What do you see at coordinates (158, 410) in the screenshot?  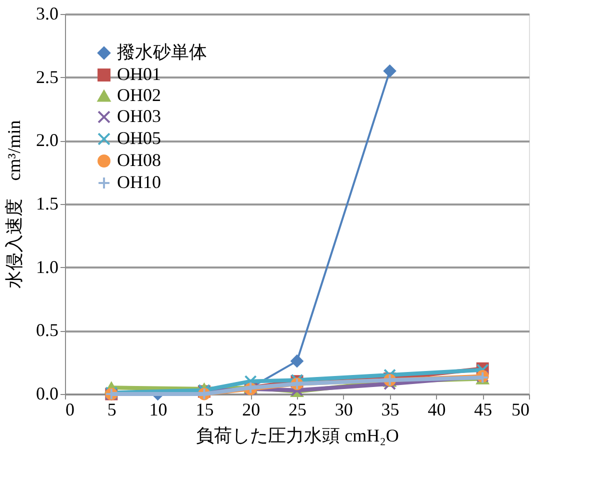 I see `x-tick-label: 10` at bounding box center [158, 410].